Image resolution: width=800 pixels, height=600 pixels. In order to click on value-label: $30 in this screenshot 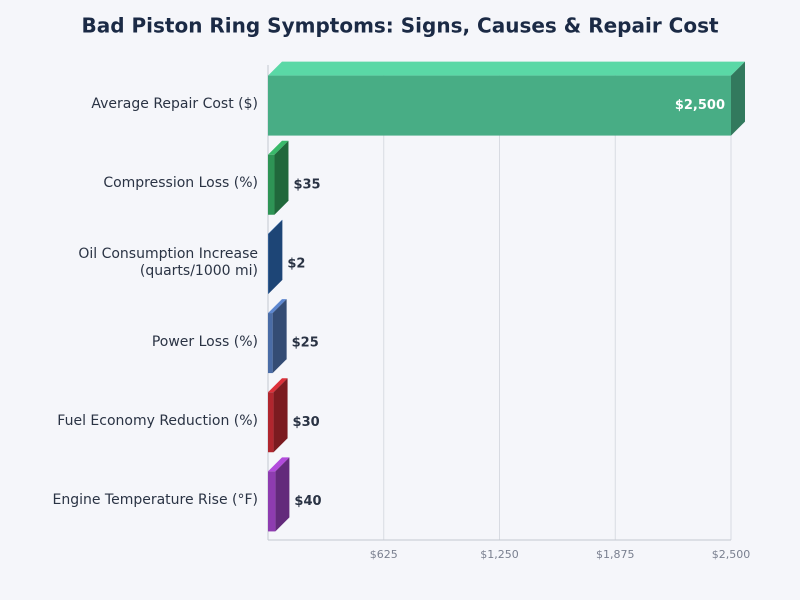, I will do `click(306, 422)`.